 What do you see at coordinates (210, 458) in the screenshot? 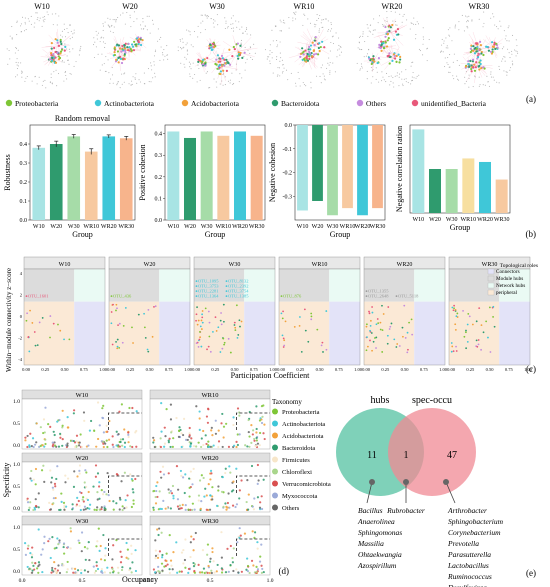
I see `occupancy-strip-label: WR20` at bounding box center [210, 458].